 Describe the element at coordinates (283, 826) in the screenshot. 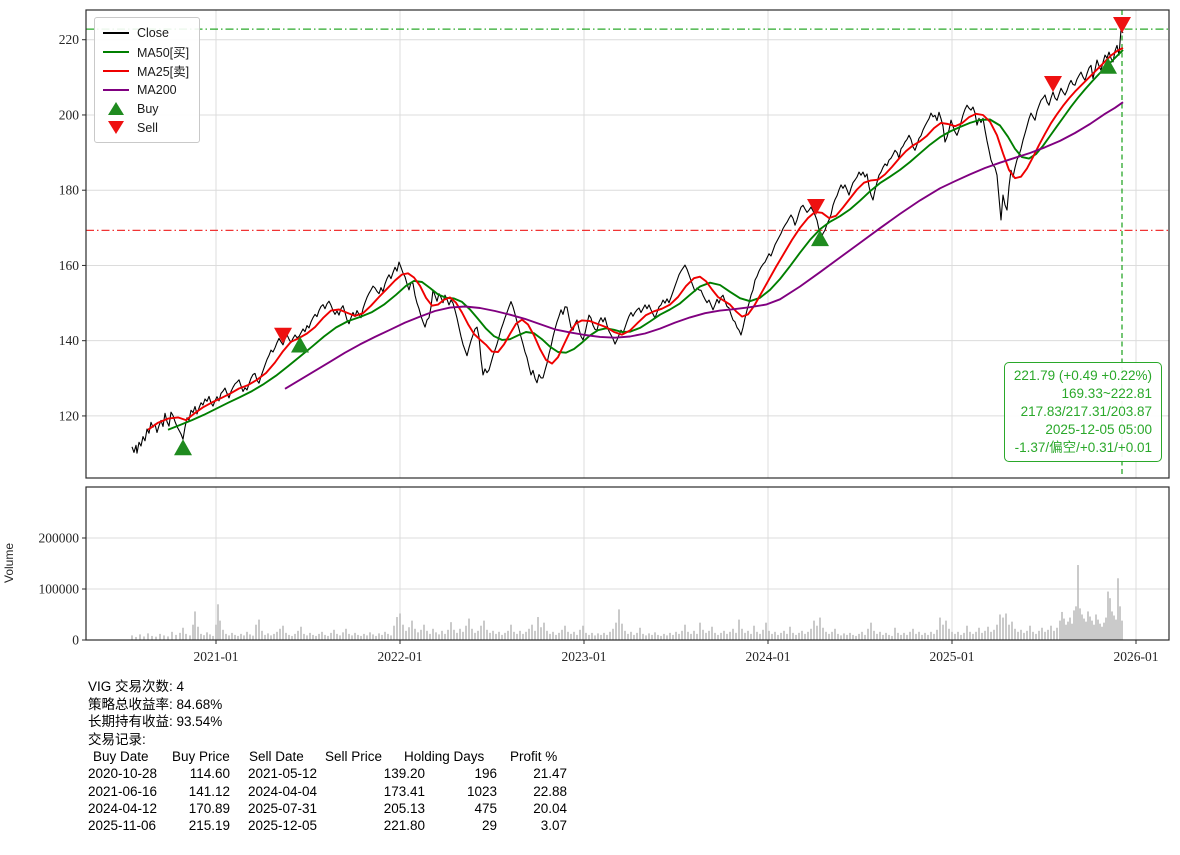

I see `trade-cell: 2025-12-05` at that location.